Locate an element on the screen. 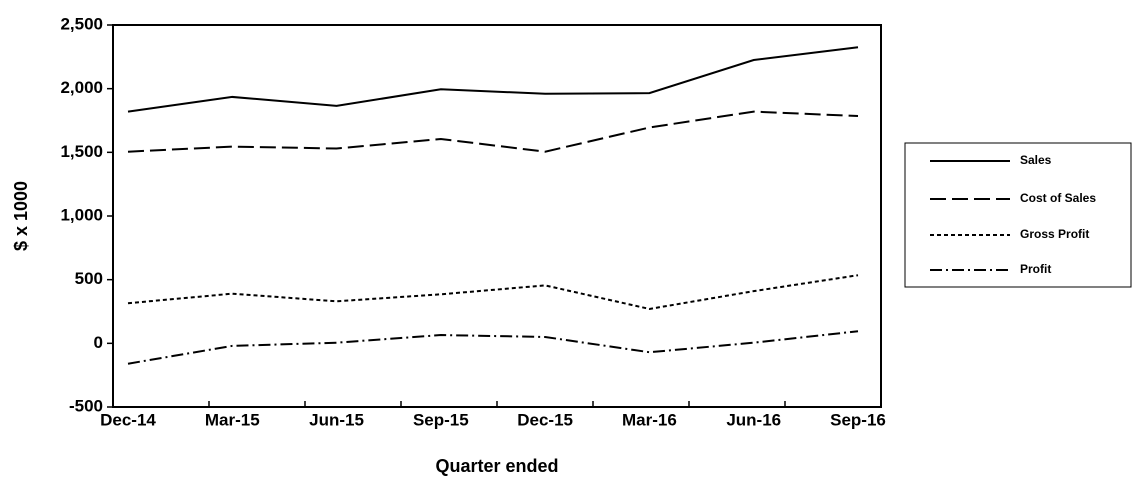 The width and height of the screenshot is (1136, 483). x-tick-label: Sep-16 is located at coordinates (858, 419).